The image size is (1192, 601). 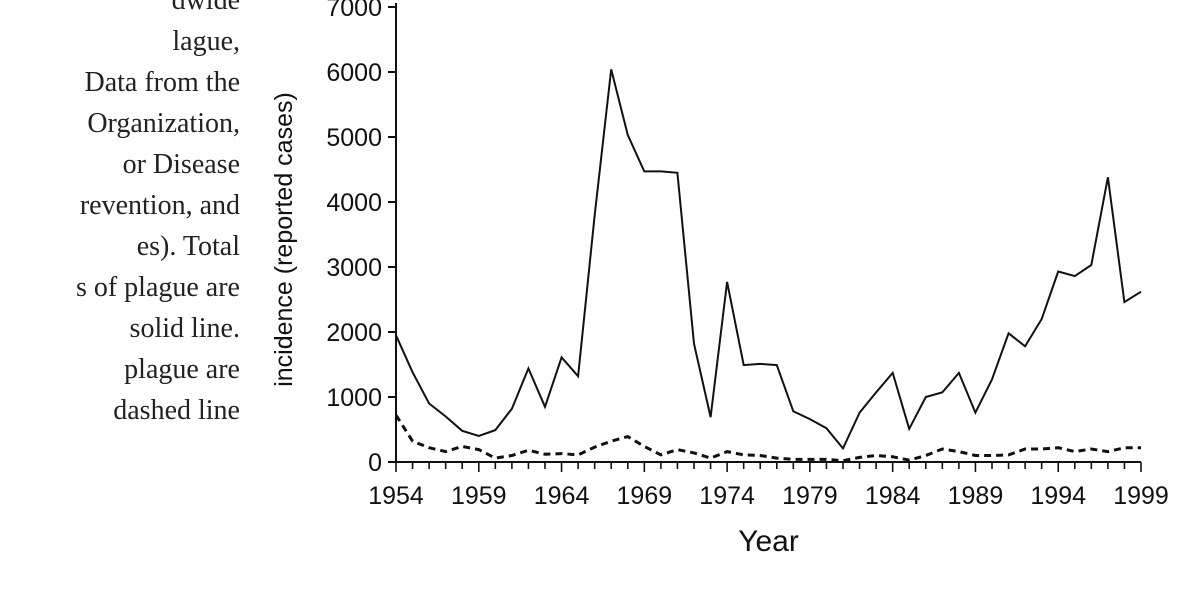 What do you see at coordinates (354, 138) in the screenshot?
I see `y-tick-label: 5000` at bounding box center [354, 138].